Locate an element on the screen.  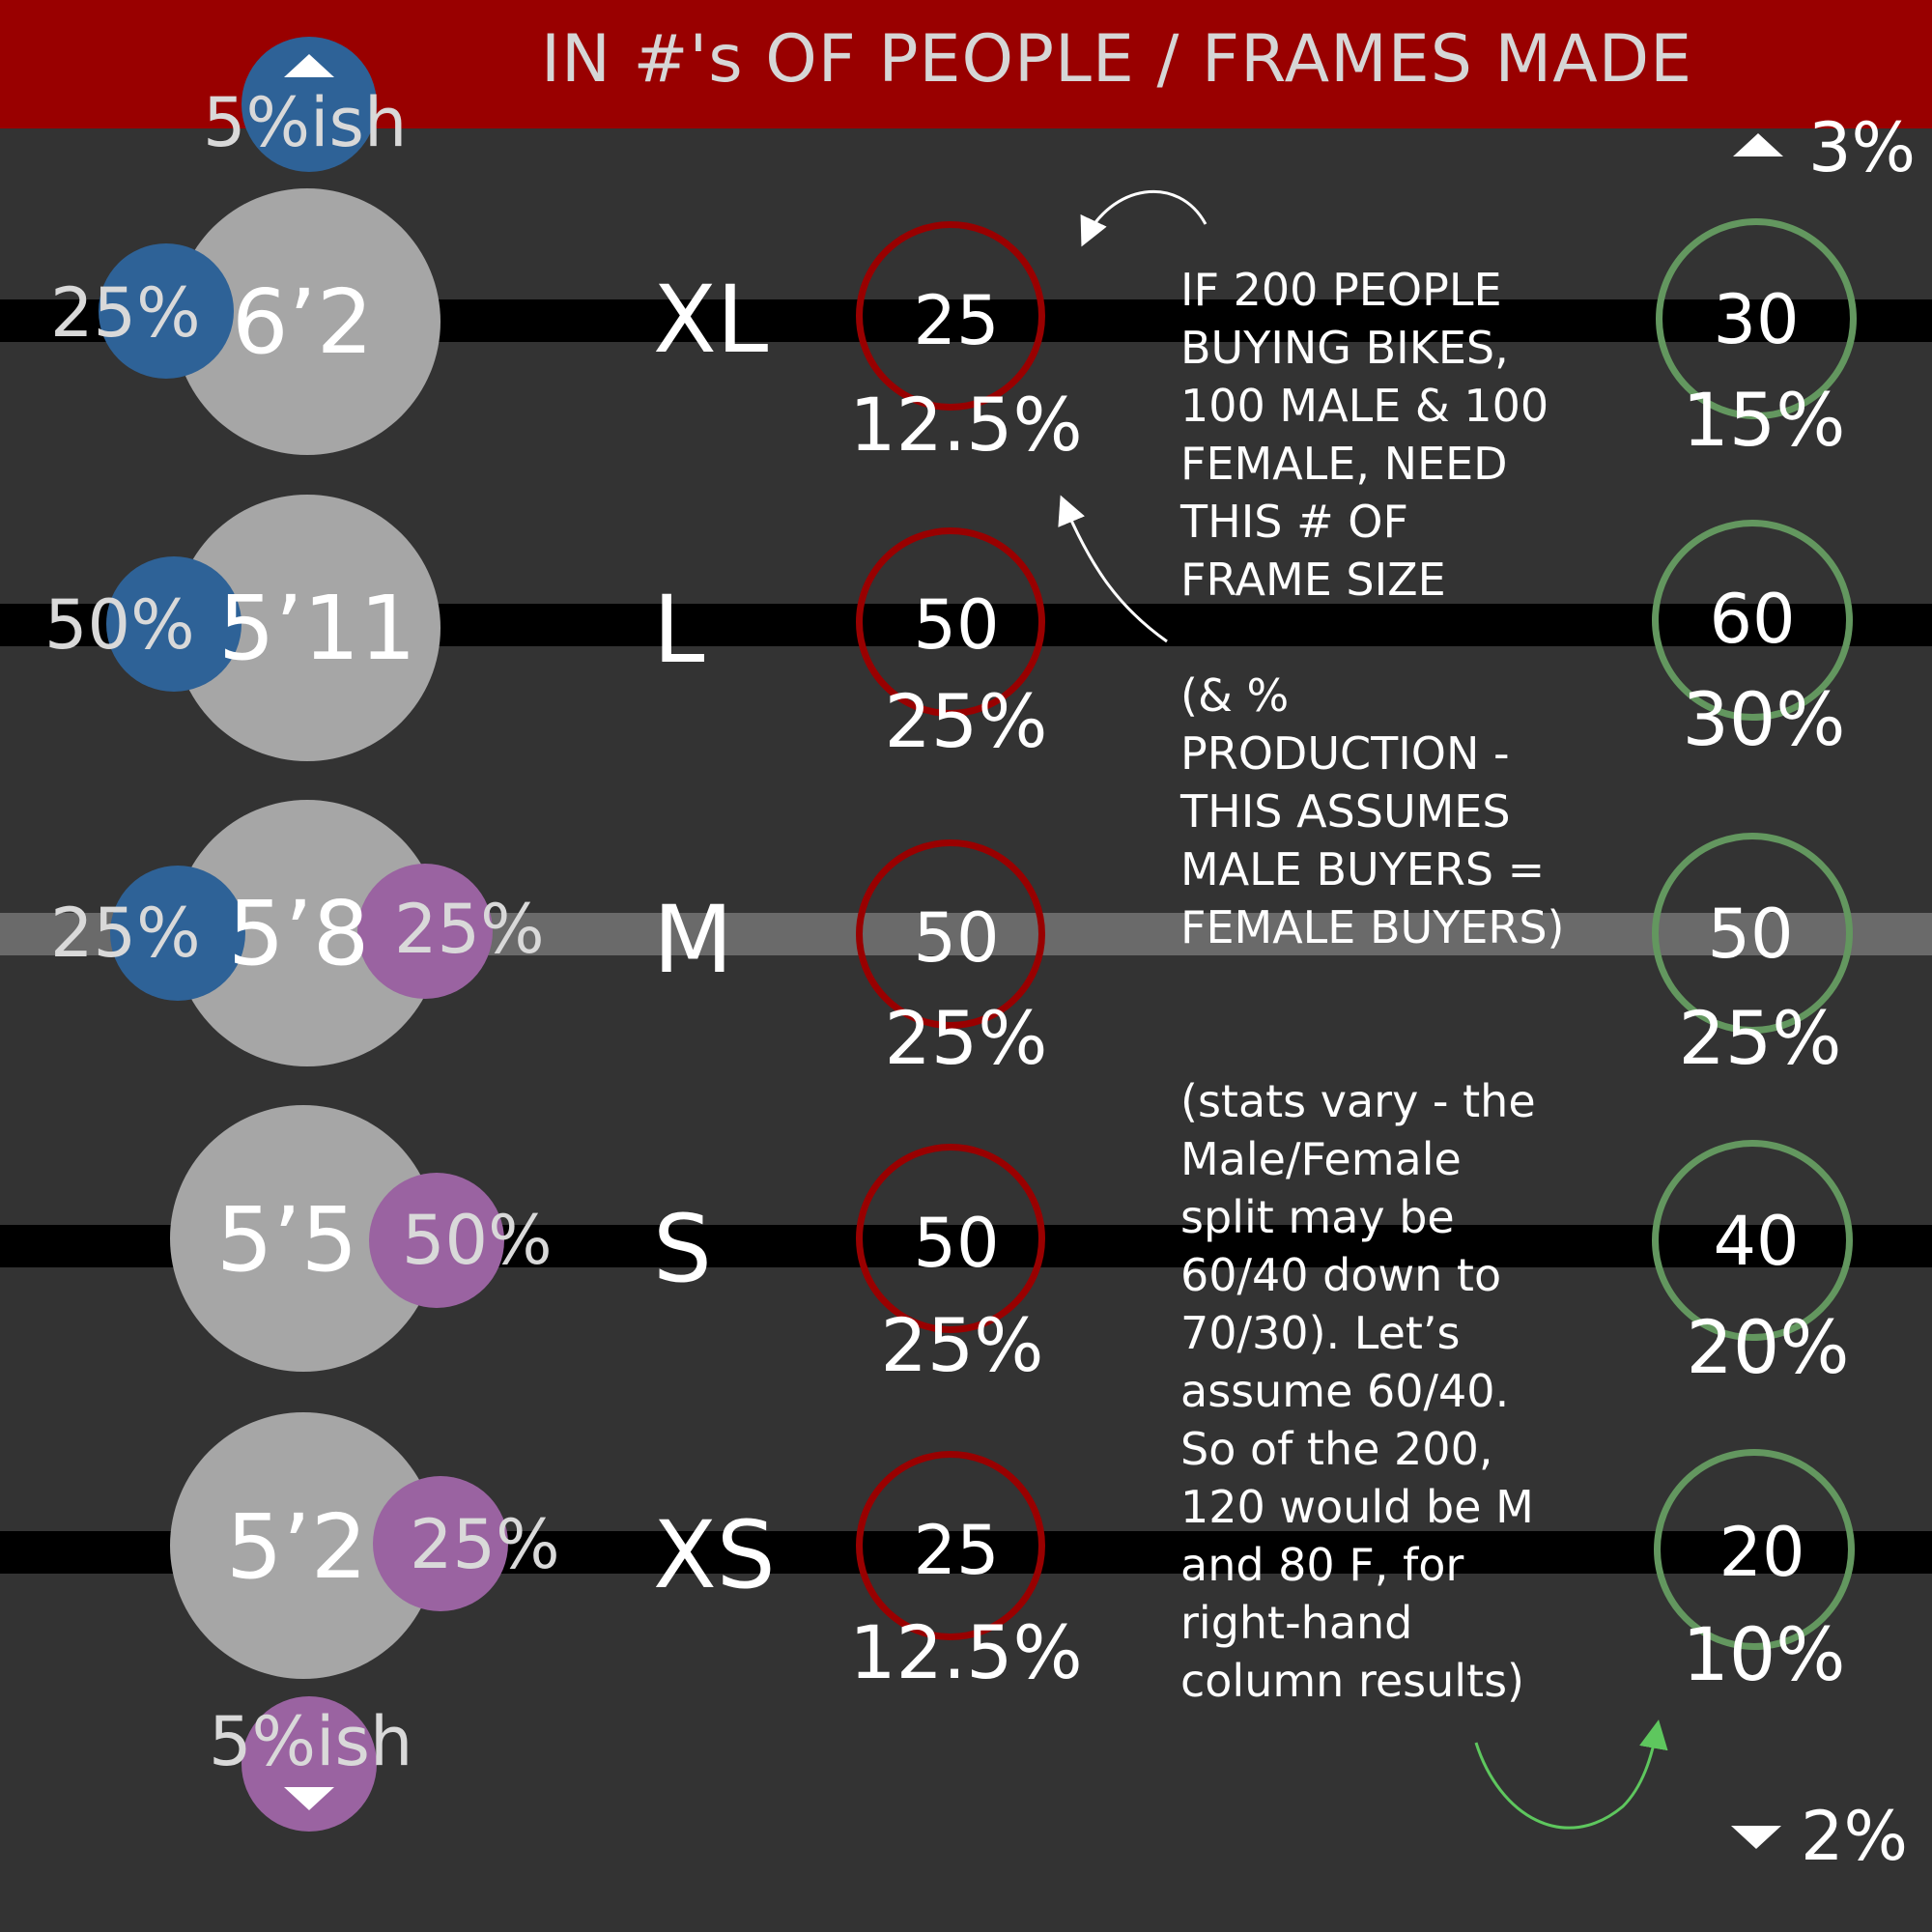
female-pct-m: 25% is located at coordinates (469, 929).